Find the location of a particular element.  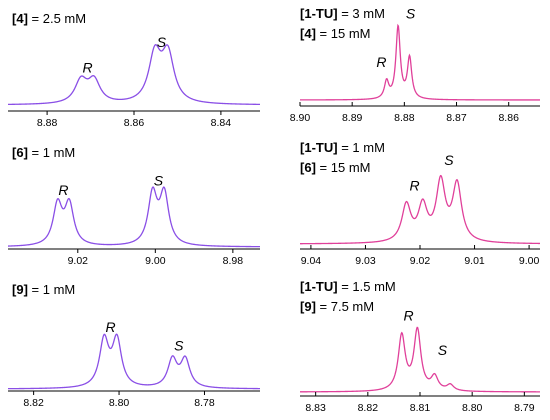

x-tick-label: 8.78 is located at coordinates (204, 403).